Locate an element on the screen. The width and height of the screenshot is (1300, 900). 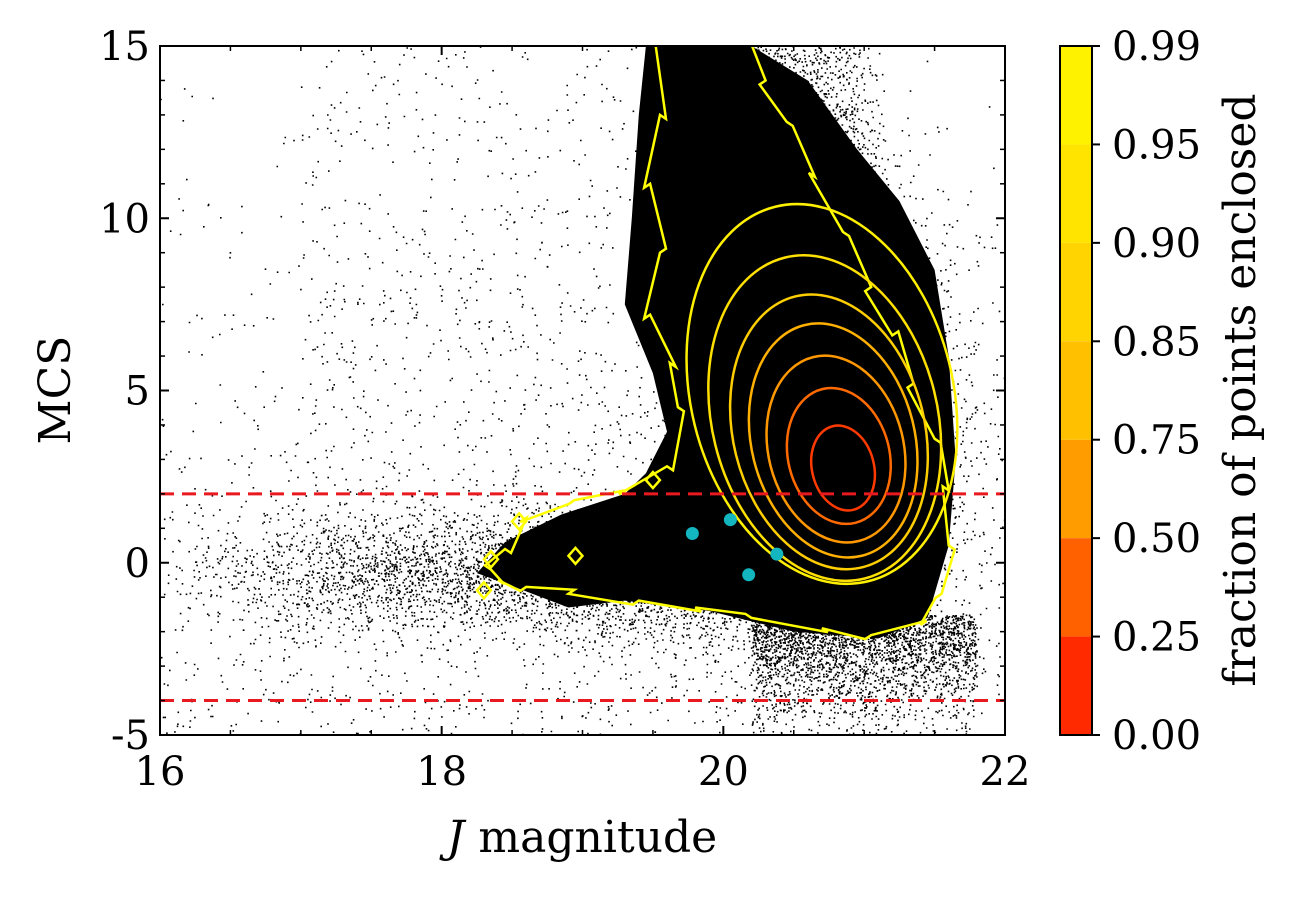
contour-0.75 is located at coordinates (833, 440).